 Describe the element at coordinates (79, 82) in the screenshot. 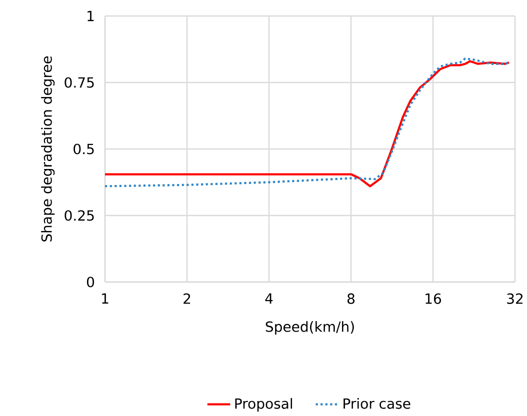

I see `y-tick-label: 0.75` at that location.